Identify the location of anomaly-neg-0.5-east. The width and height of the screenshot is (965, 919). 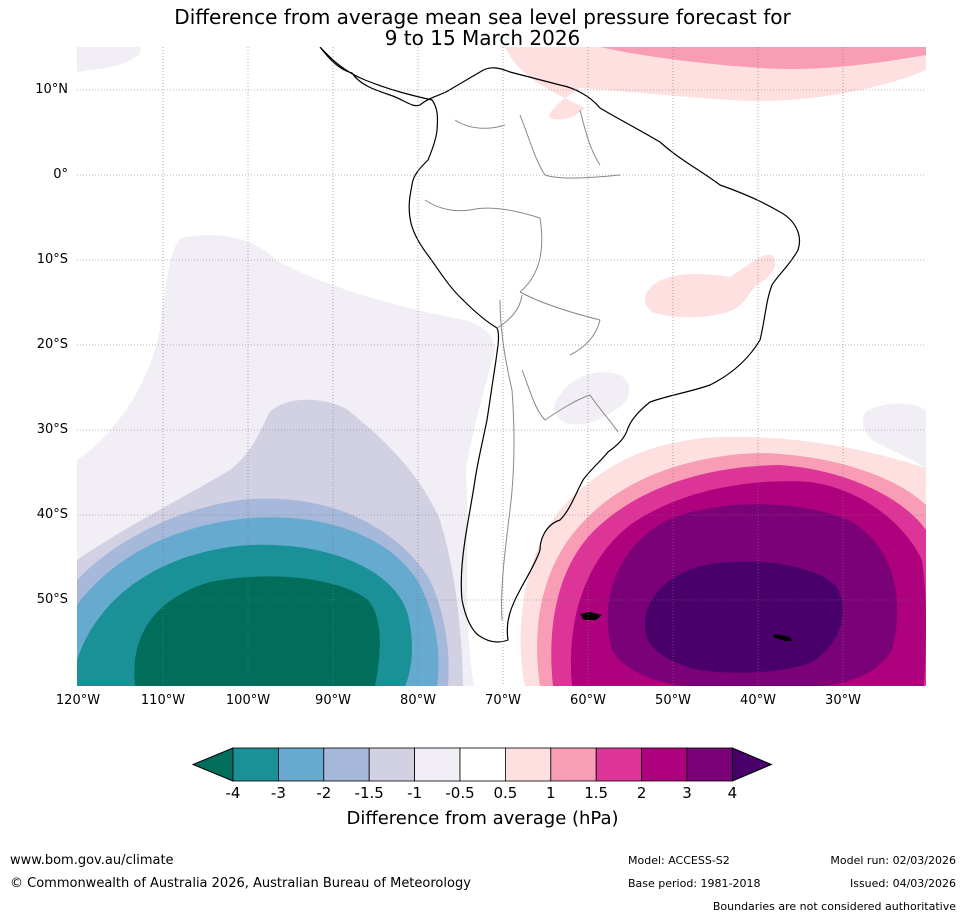
(894, 435).